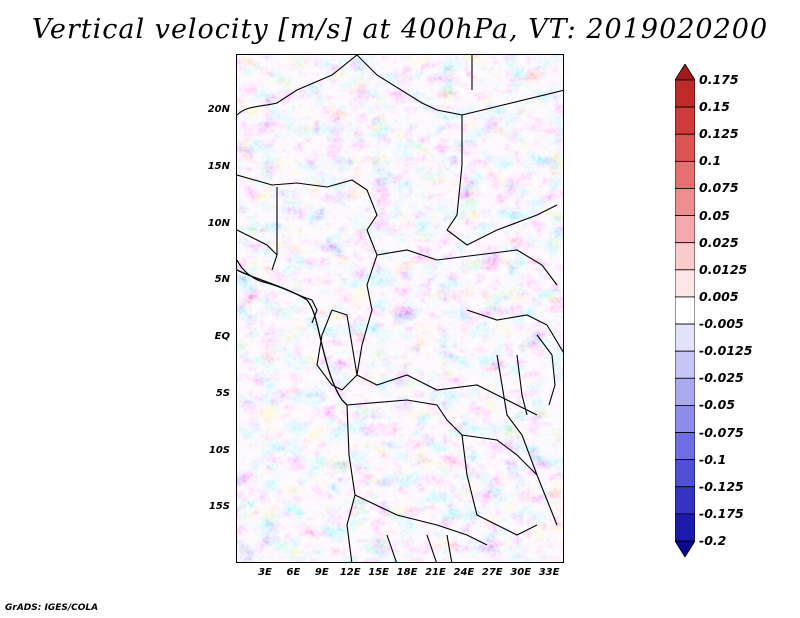  Describe the element at coordinates (492, 572) in the screenshot. I see `lon-tick-label: 27E` at that location.